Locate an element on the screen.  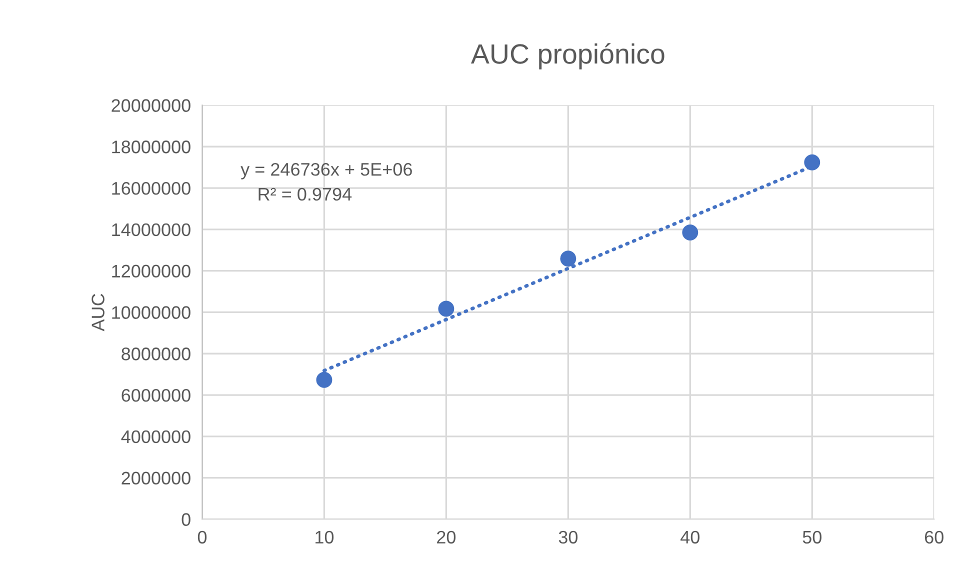
y-tick-label: 0 is located at coordinates (186, 519).